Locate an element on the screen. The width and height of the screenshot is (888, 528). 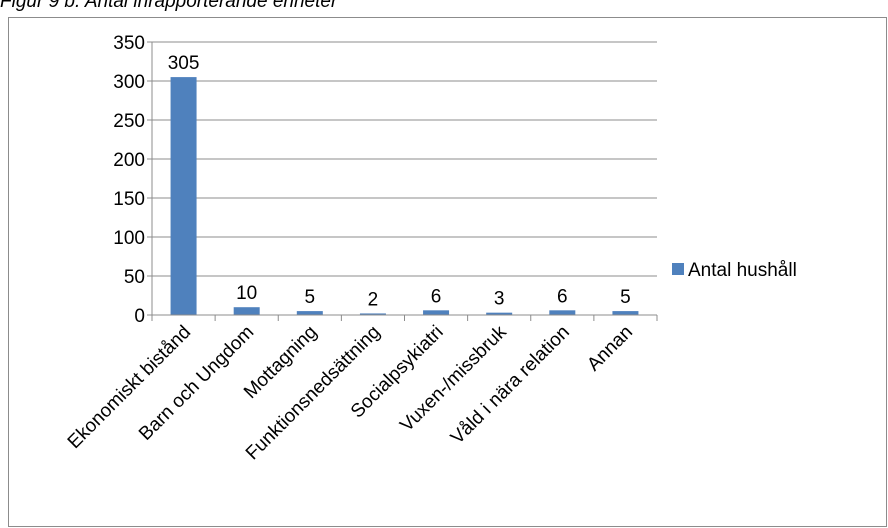
figure-title: Figur 9 b. Antal inrapporterande enheter is located at coordinates (169, 6).